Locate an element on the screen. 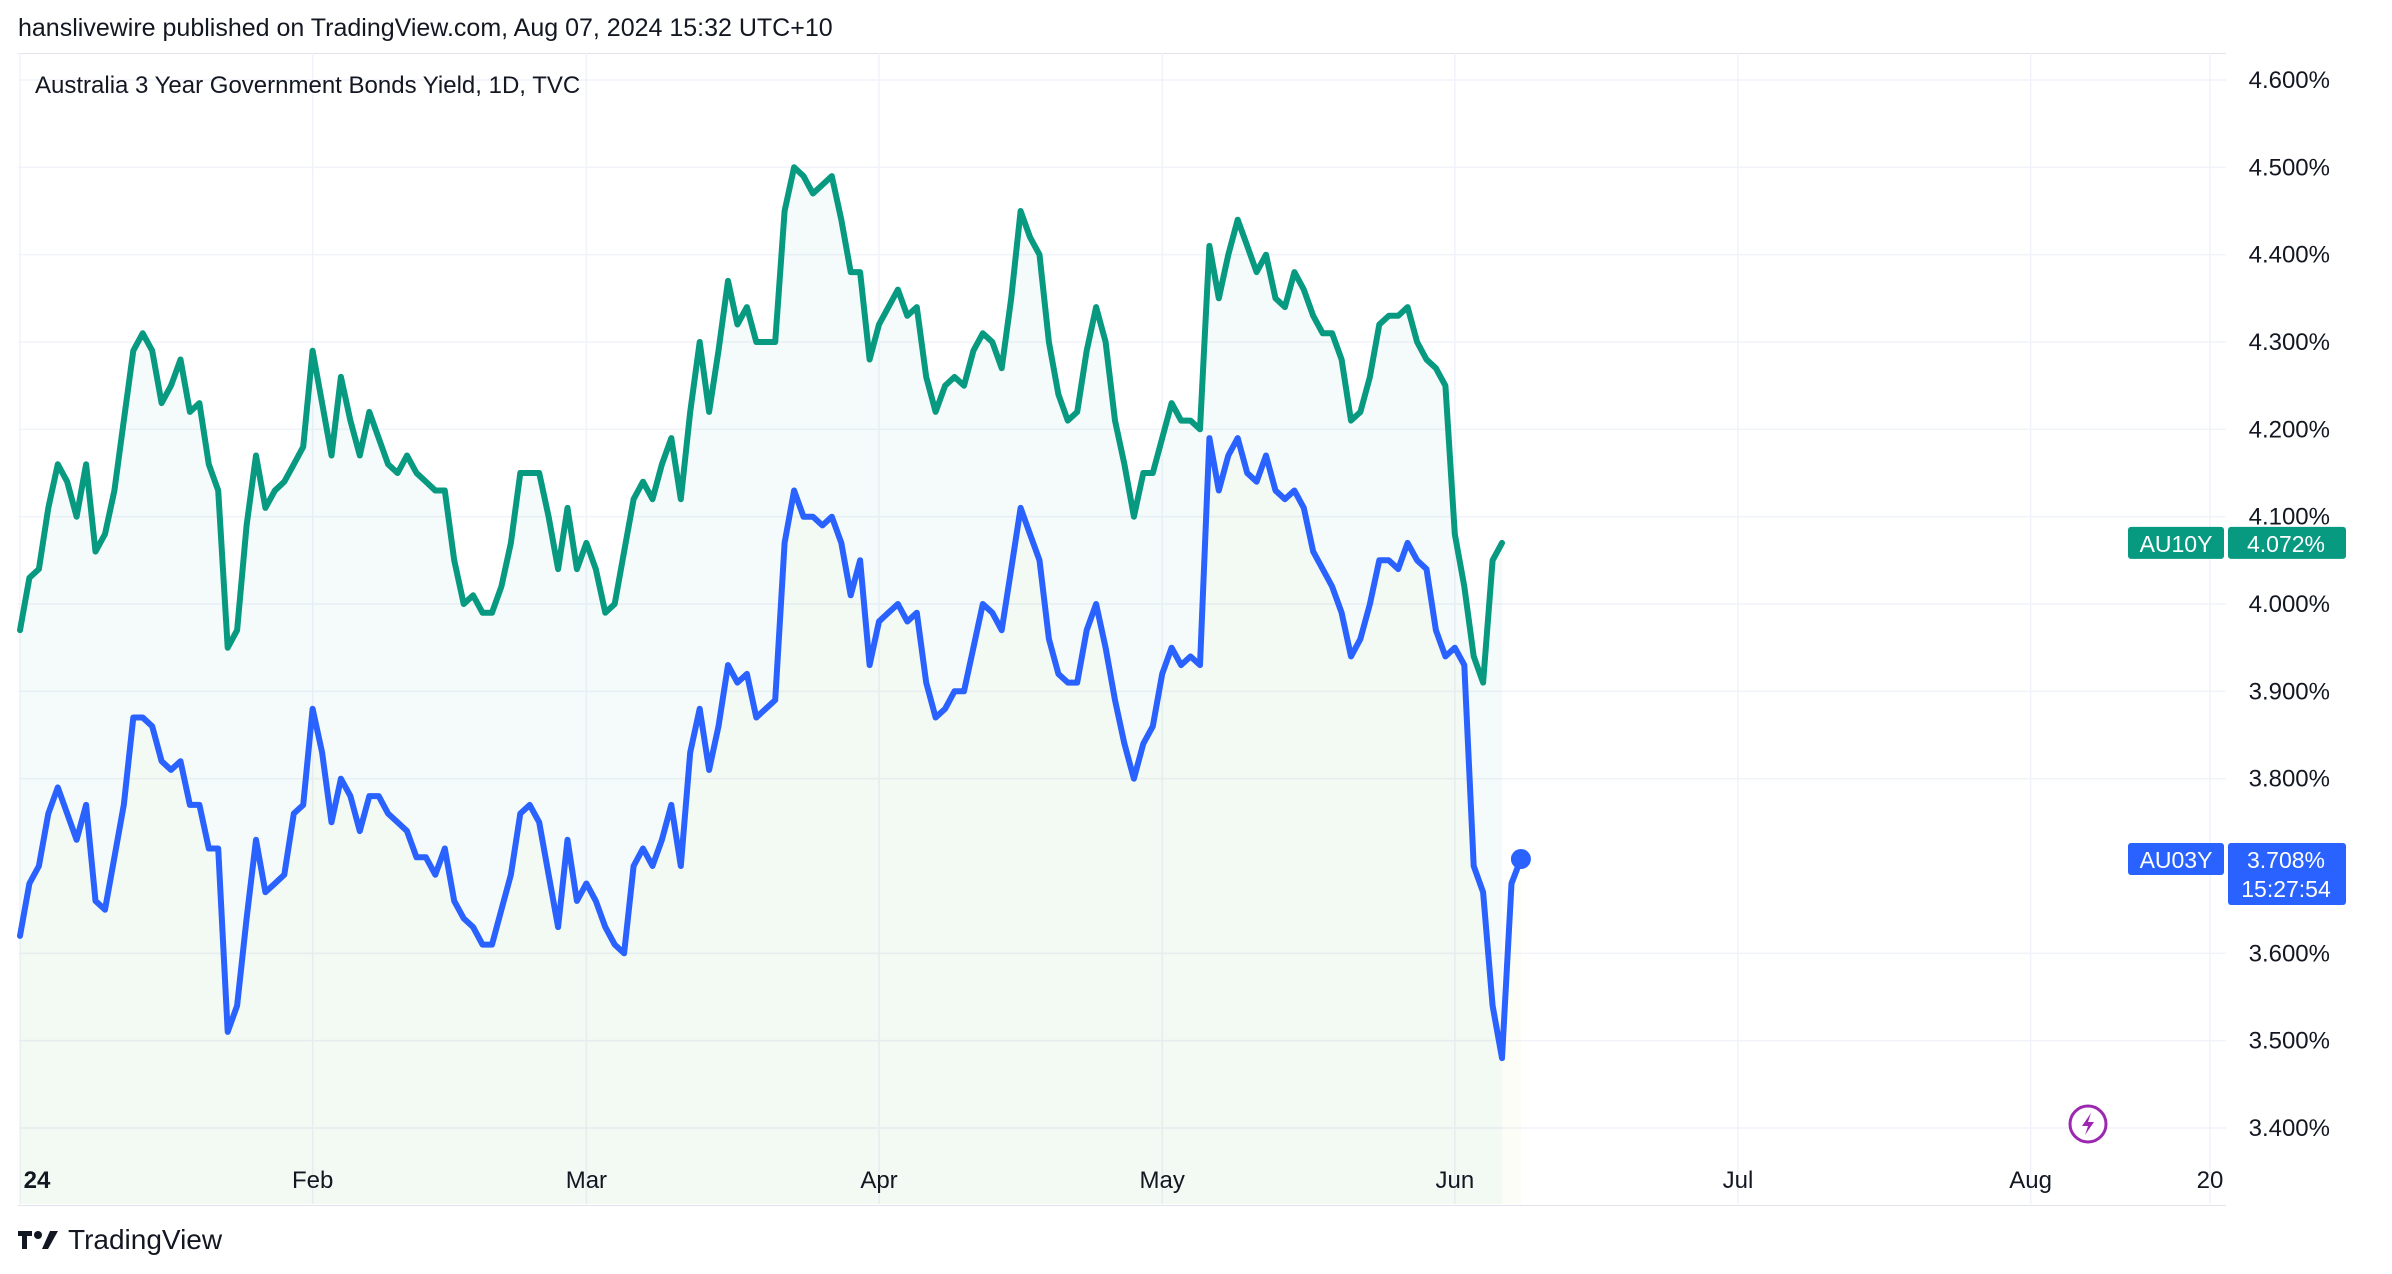 Image resolution: width=2392 pixels, height=1274 pixels. y-tick-label: 4.100% is located at coordinates (2289, 517).